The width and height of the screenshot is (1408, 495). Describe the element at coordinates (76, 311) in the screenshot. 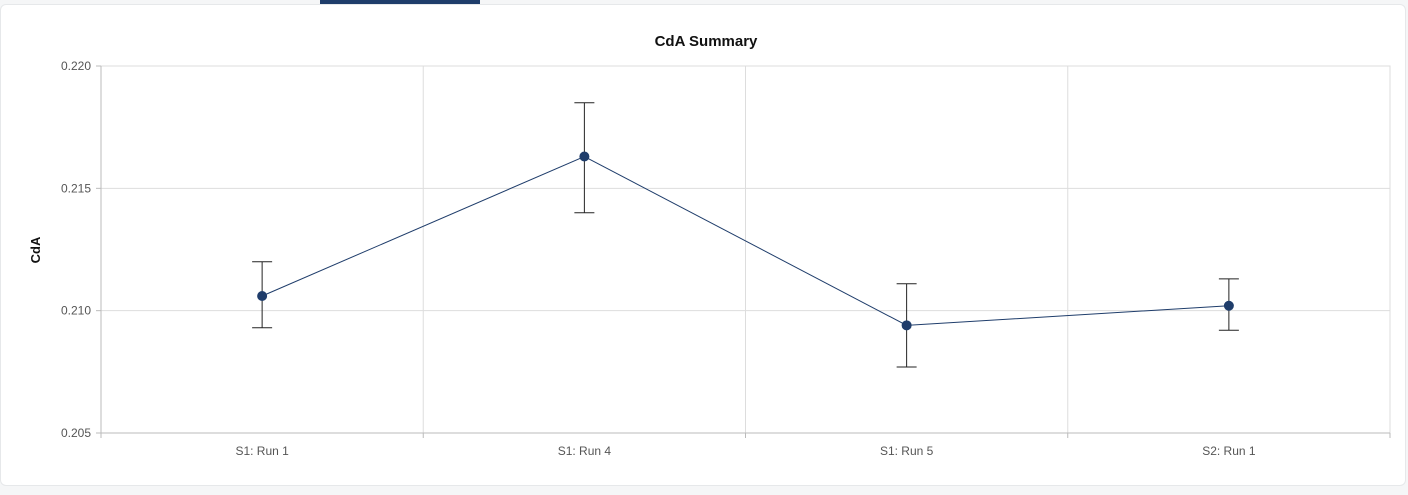

I see `y-tick-label: 0.210` at that location.